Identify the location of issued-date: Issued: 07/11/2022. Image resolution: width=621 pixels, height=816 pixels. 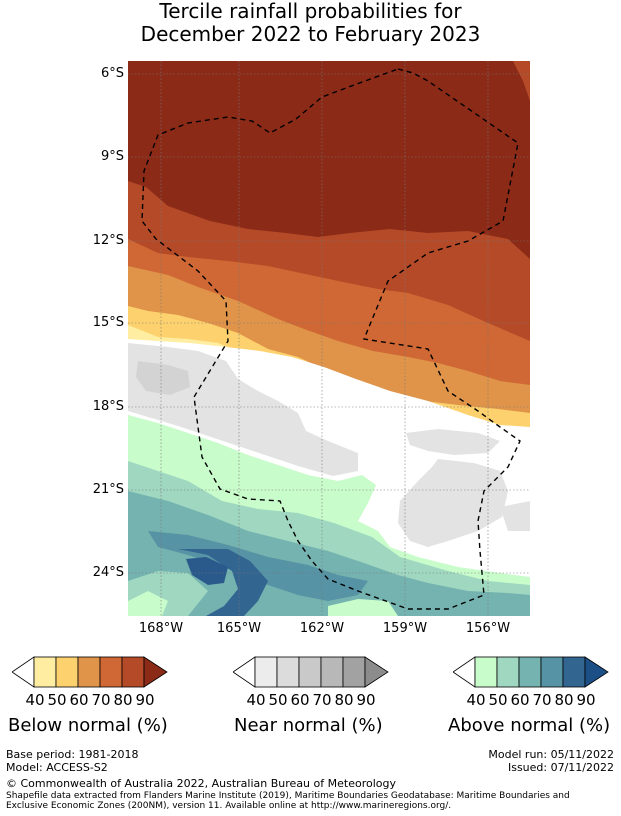
(560, 767).